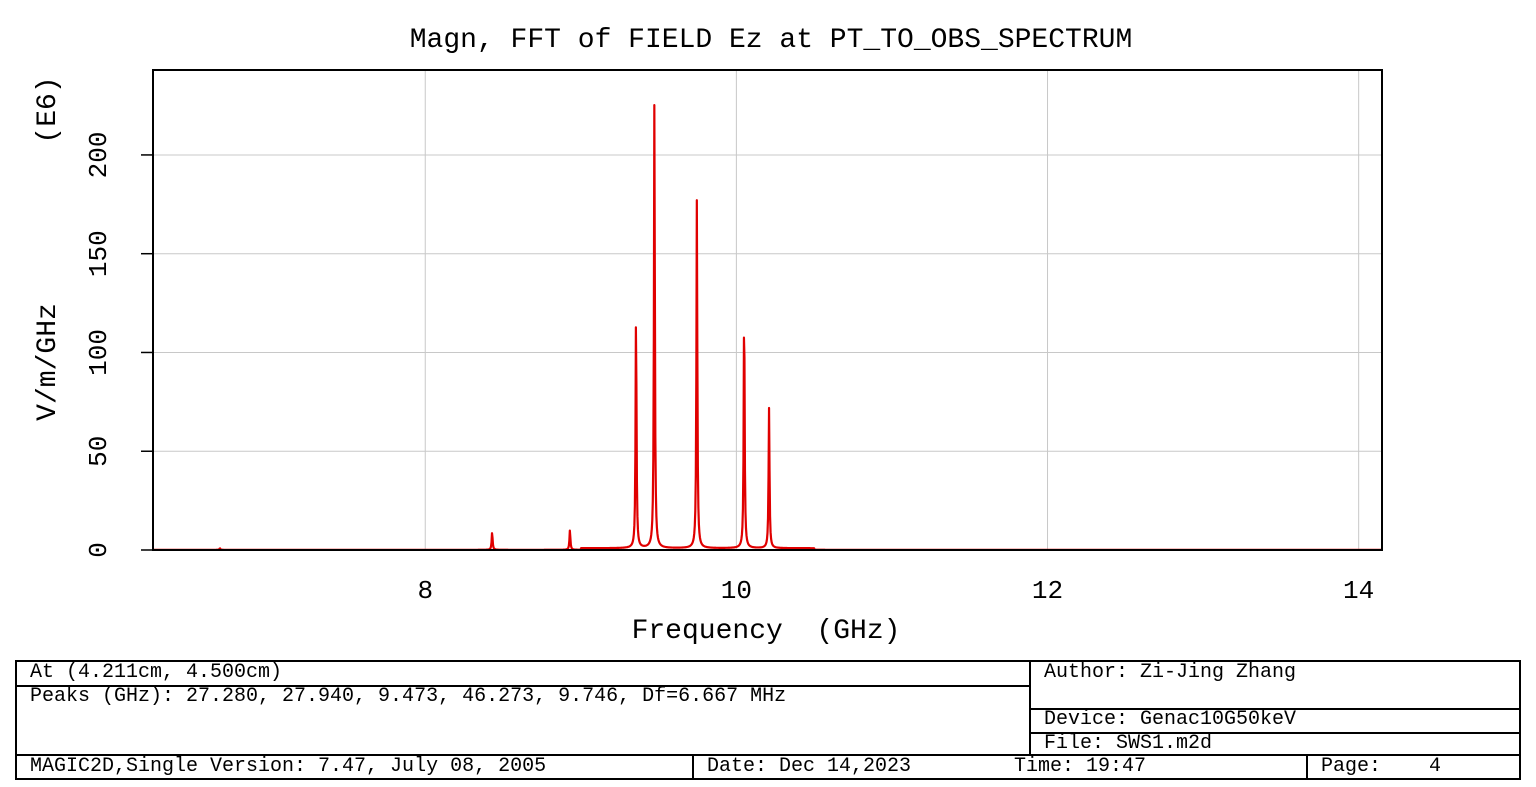 The width and height of the screenshot is (1536, 787). Describe the element at coordinates (99, 352) in the screenshot. I see `y-tick-label: 100` at that location.